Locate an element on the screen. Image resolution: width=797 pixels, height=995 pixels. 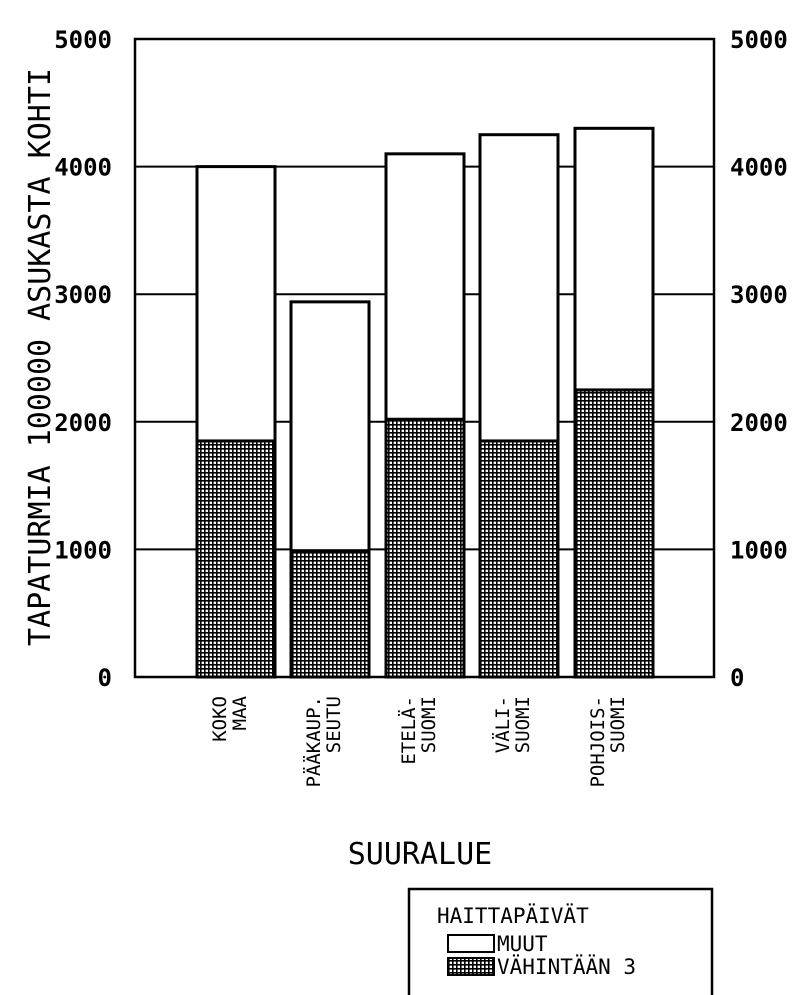
category-label: KOKO is located at coordinates (220, 719).